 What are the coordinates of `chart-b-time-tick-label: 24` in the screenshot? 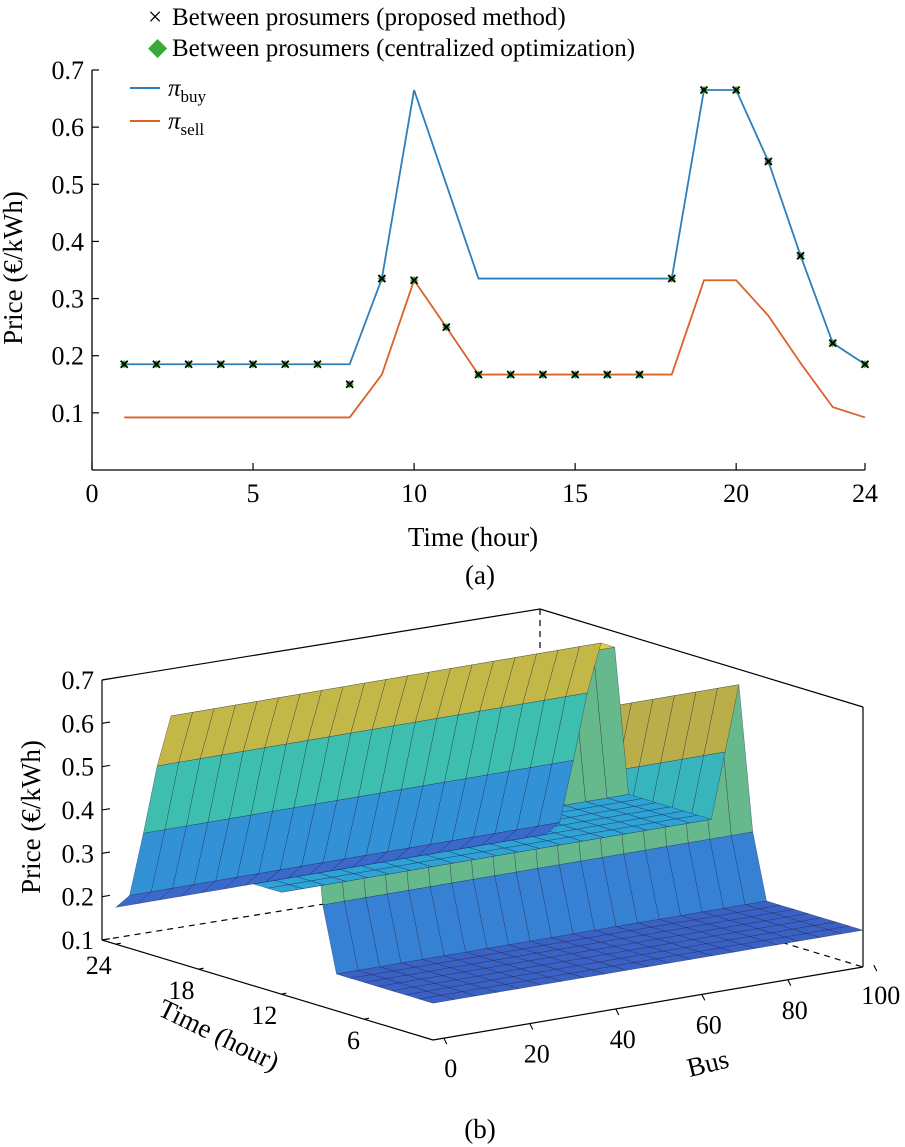 It's located at (99, 965).